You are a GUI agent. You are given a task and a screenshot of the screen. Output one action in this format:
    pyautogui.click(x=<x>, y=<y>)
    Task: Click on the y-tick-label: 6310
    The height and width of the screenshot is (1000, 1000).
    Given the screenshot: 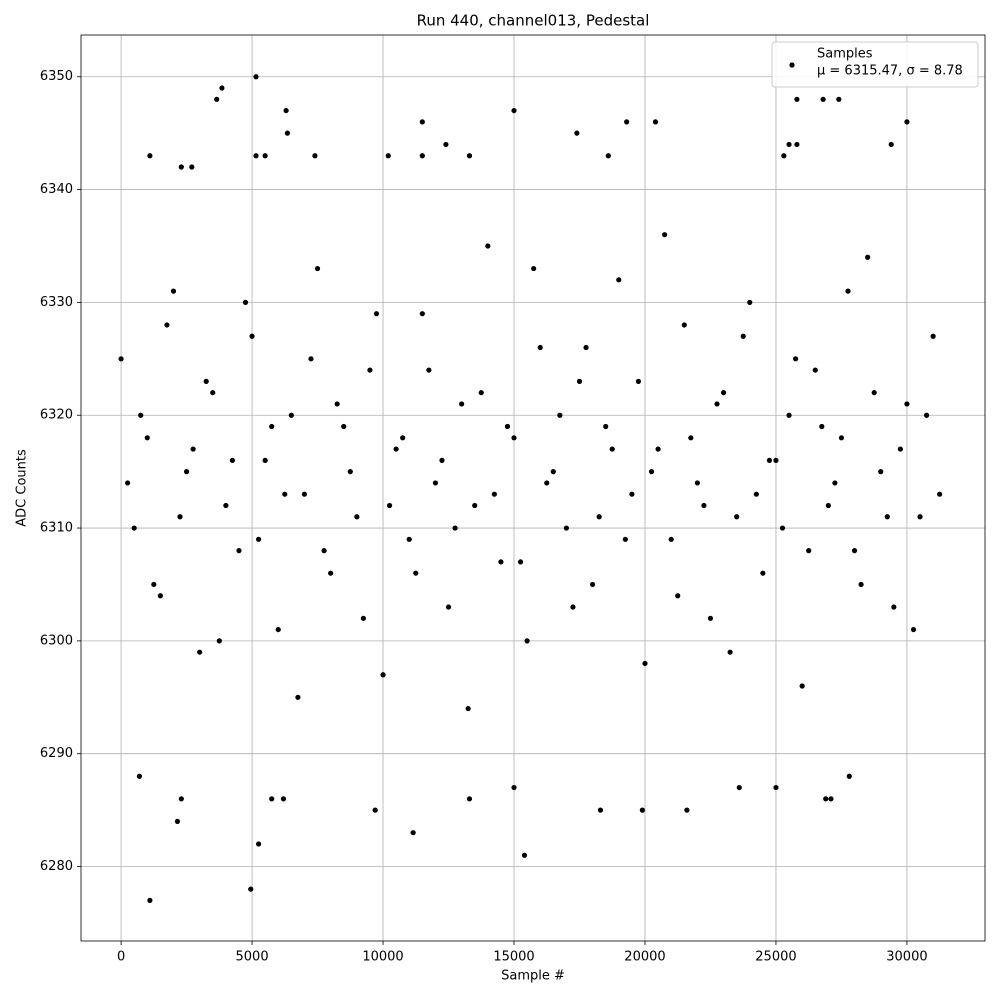 What is the action you would take?
    pyautogui.click(x=56, y=528)
    